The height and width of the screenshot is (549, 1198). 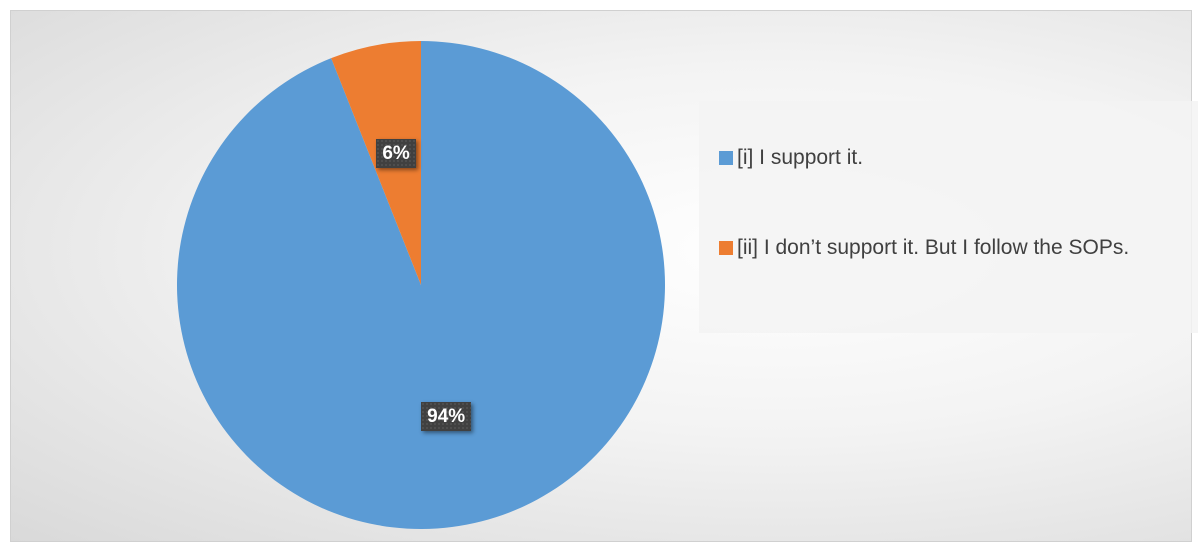 I want to click on legend-label-support: [i] I support it., so click(x=800, y=157).